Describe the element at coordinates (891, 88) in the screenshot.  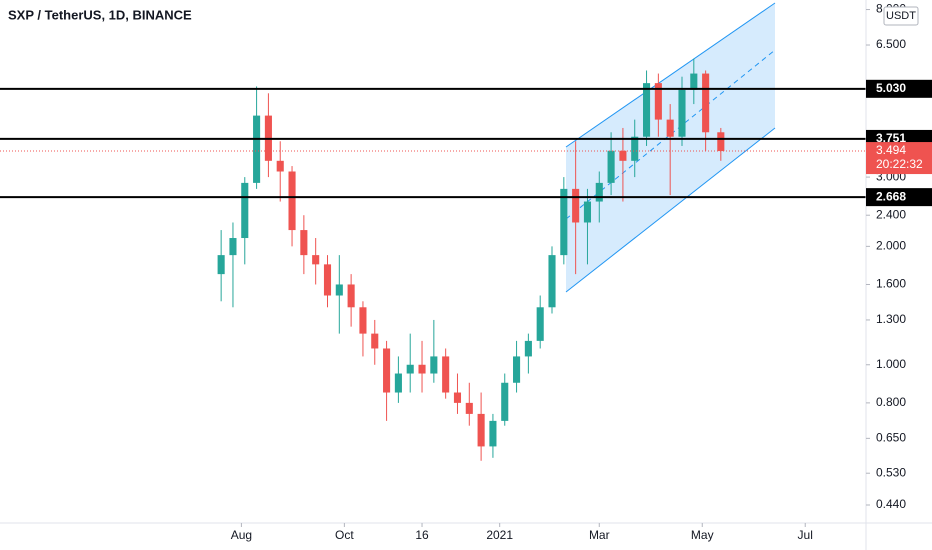
I see `level-label: 5.030` at that location.